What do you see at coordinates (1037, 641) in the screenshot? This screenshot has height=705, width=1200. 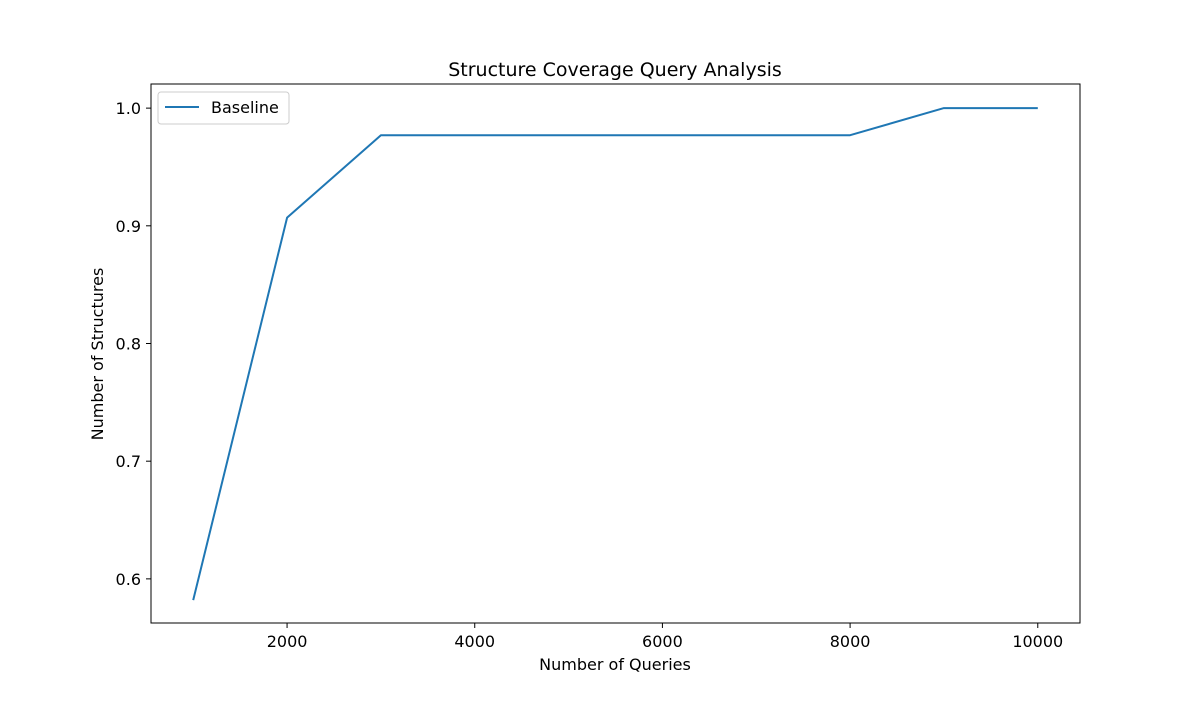 I see `x-tick-label: 10000` at bounding box center [1037, 641].